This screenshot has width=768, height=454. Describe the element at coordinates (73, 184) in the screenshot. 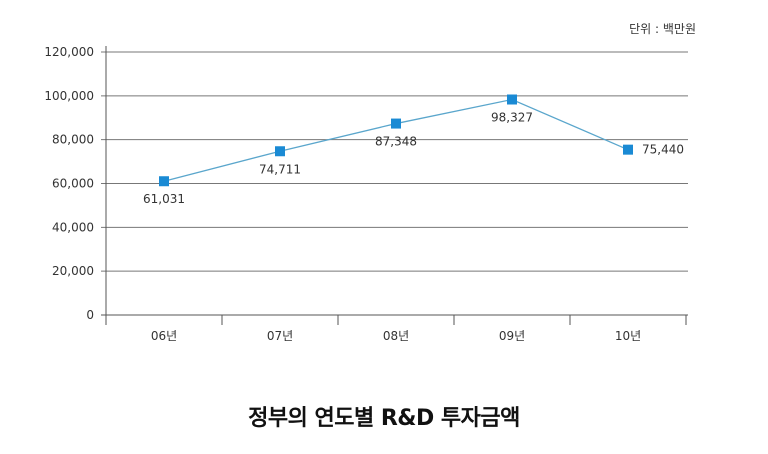

I see `y-tick-label: 60,000` at that location.